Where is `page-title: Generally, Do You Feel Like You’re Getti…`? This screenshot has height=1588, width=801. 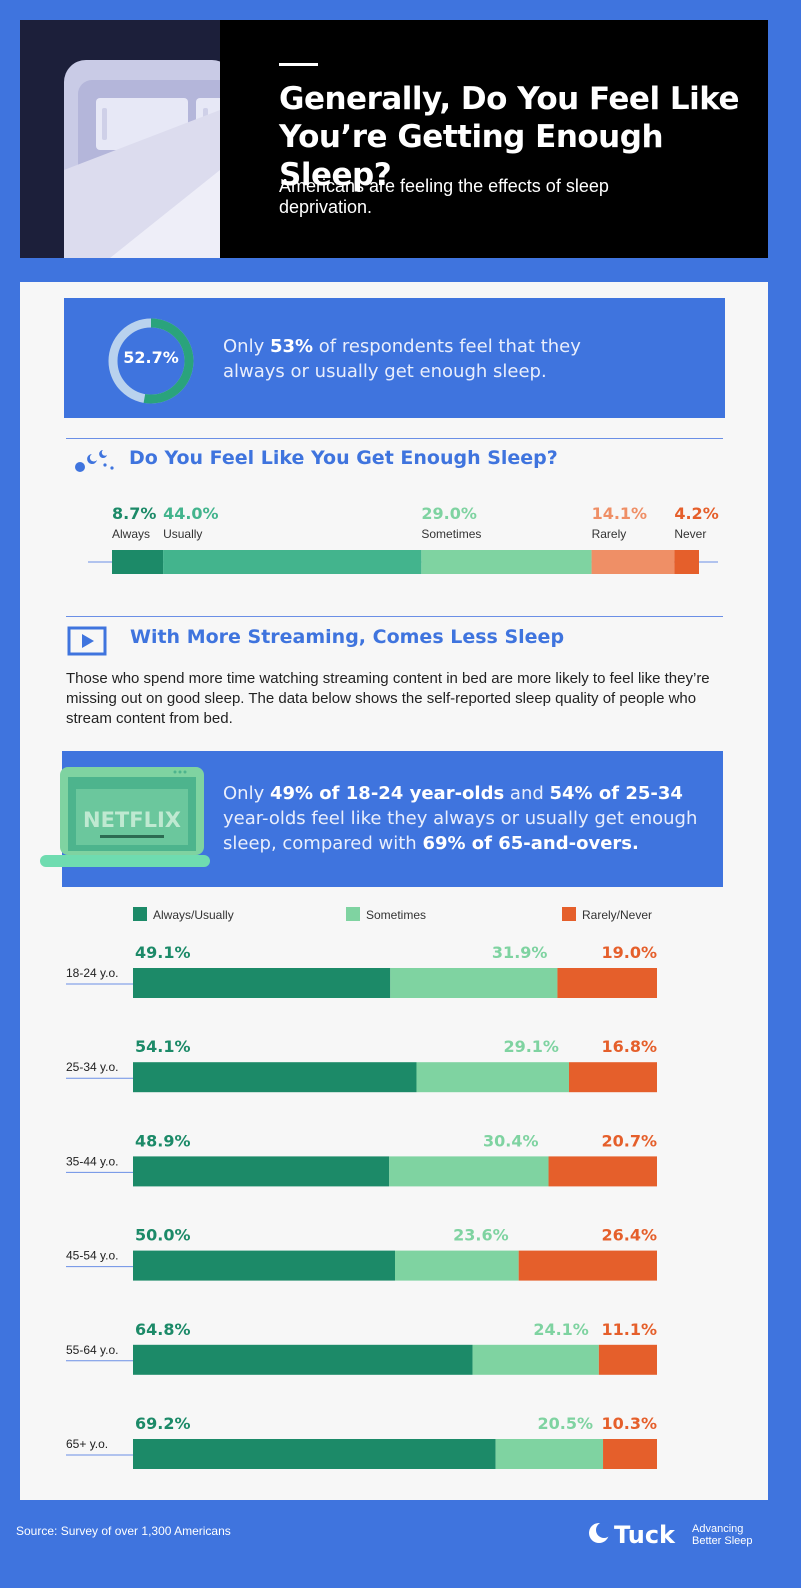 page-title: Generally, Do You Feel Like You’re Getti… is located at coordinates (514, 137).